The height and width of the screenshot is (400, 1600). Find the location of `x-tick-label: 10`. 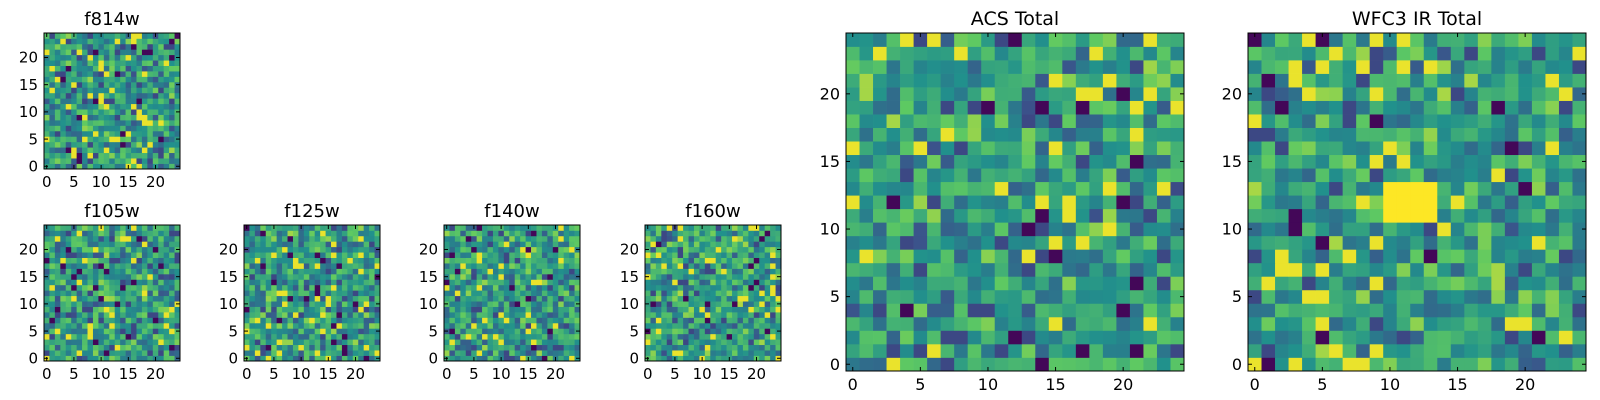

x-tick-label: 10 is located at coordinates (702, 374).